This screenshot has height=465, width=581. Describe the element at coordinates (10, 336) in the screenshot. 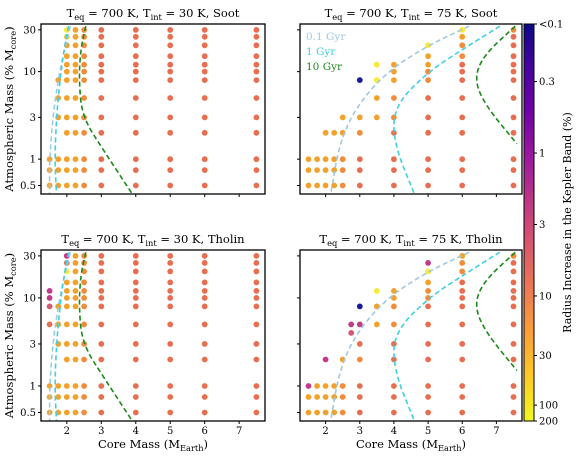

I see `y-axis-label: Atmospheric Mass (% Mcore)` at that location.